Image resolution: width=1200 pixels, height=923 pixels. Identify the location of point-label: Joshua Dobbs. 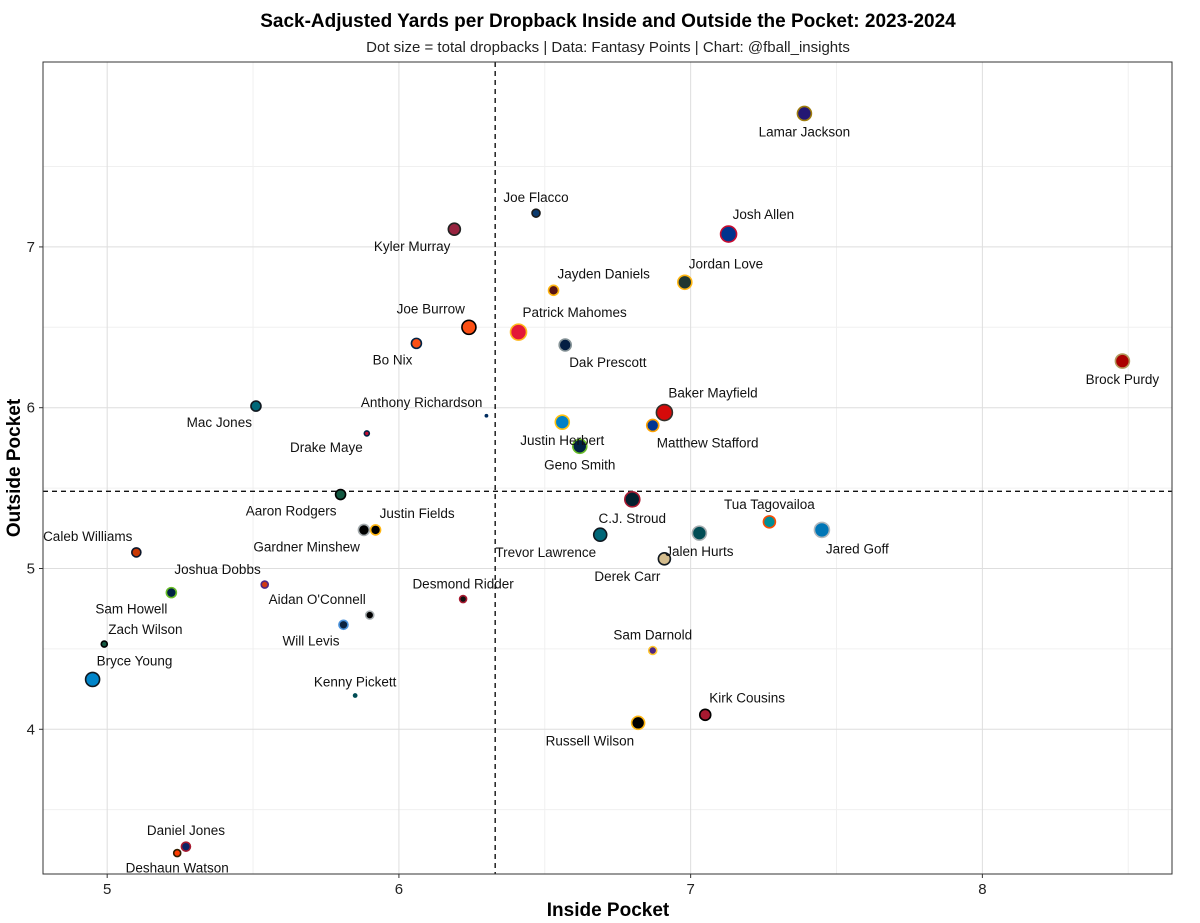
(217, 569).